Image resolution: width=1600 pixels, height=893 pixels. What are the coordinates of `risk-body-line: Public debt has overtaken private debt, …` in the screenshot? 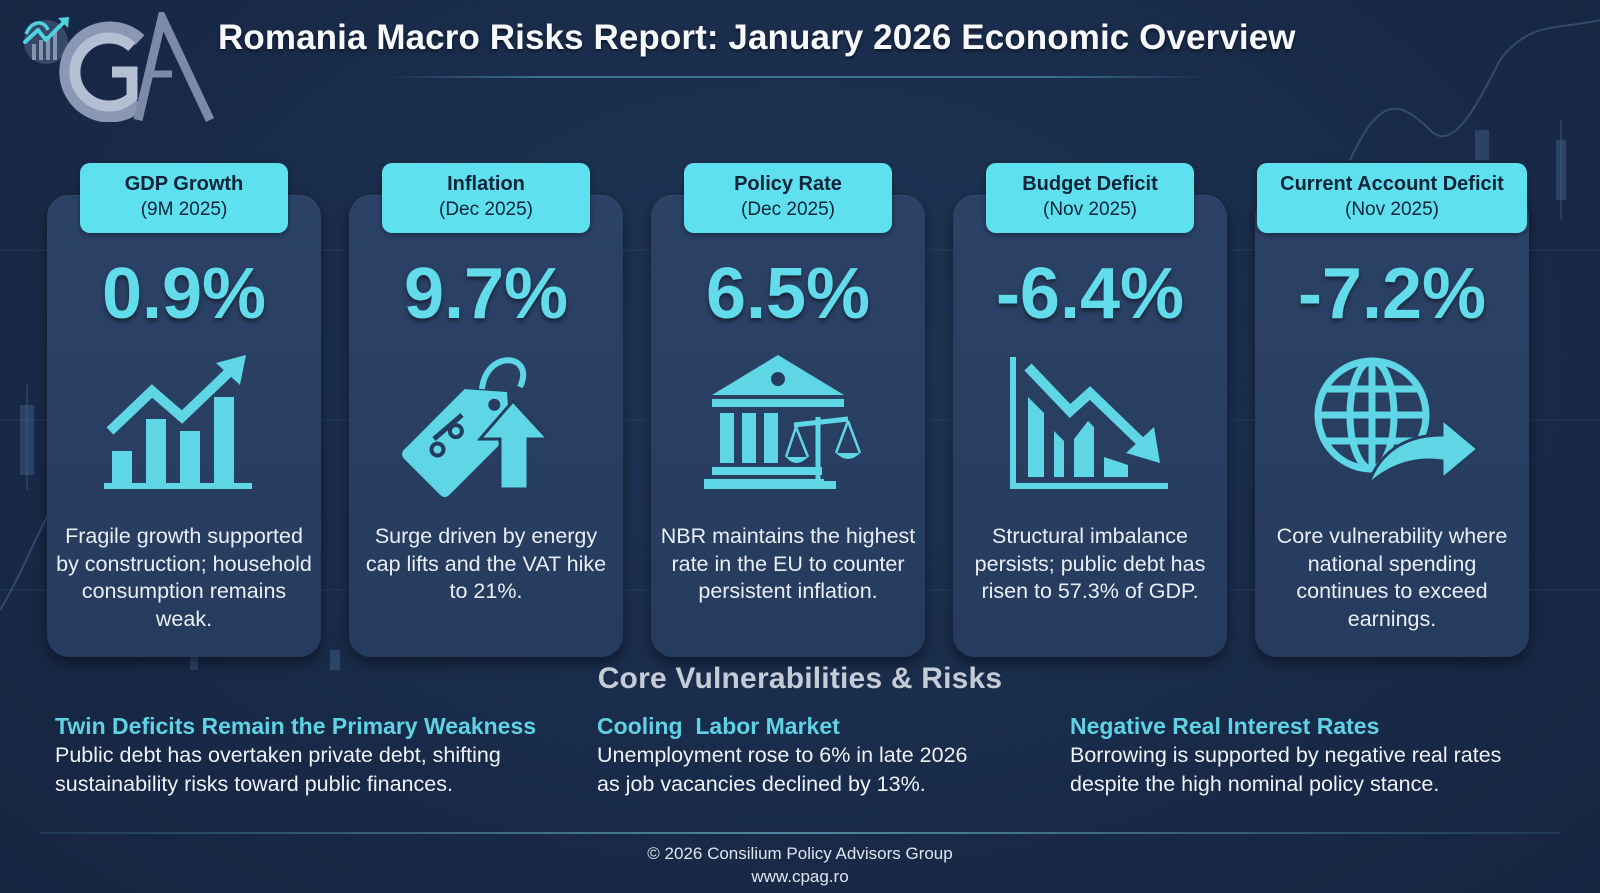 It's located at (278, 755).